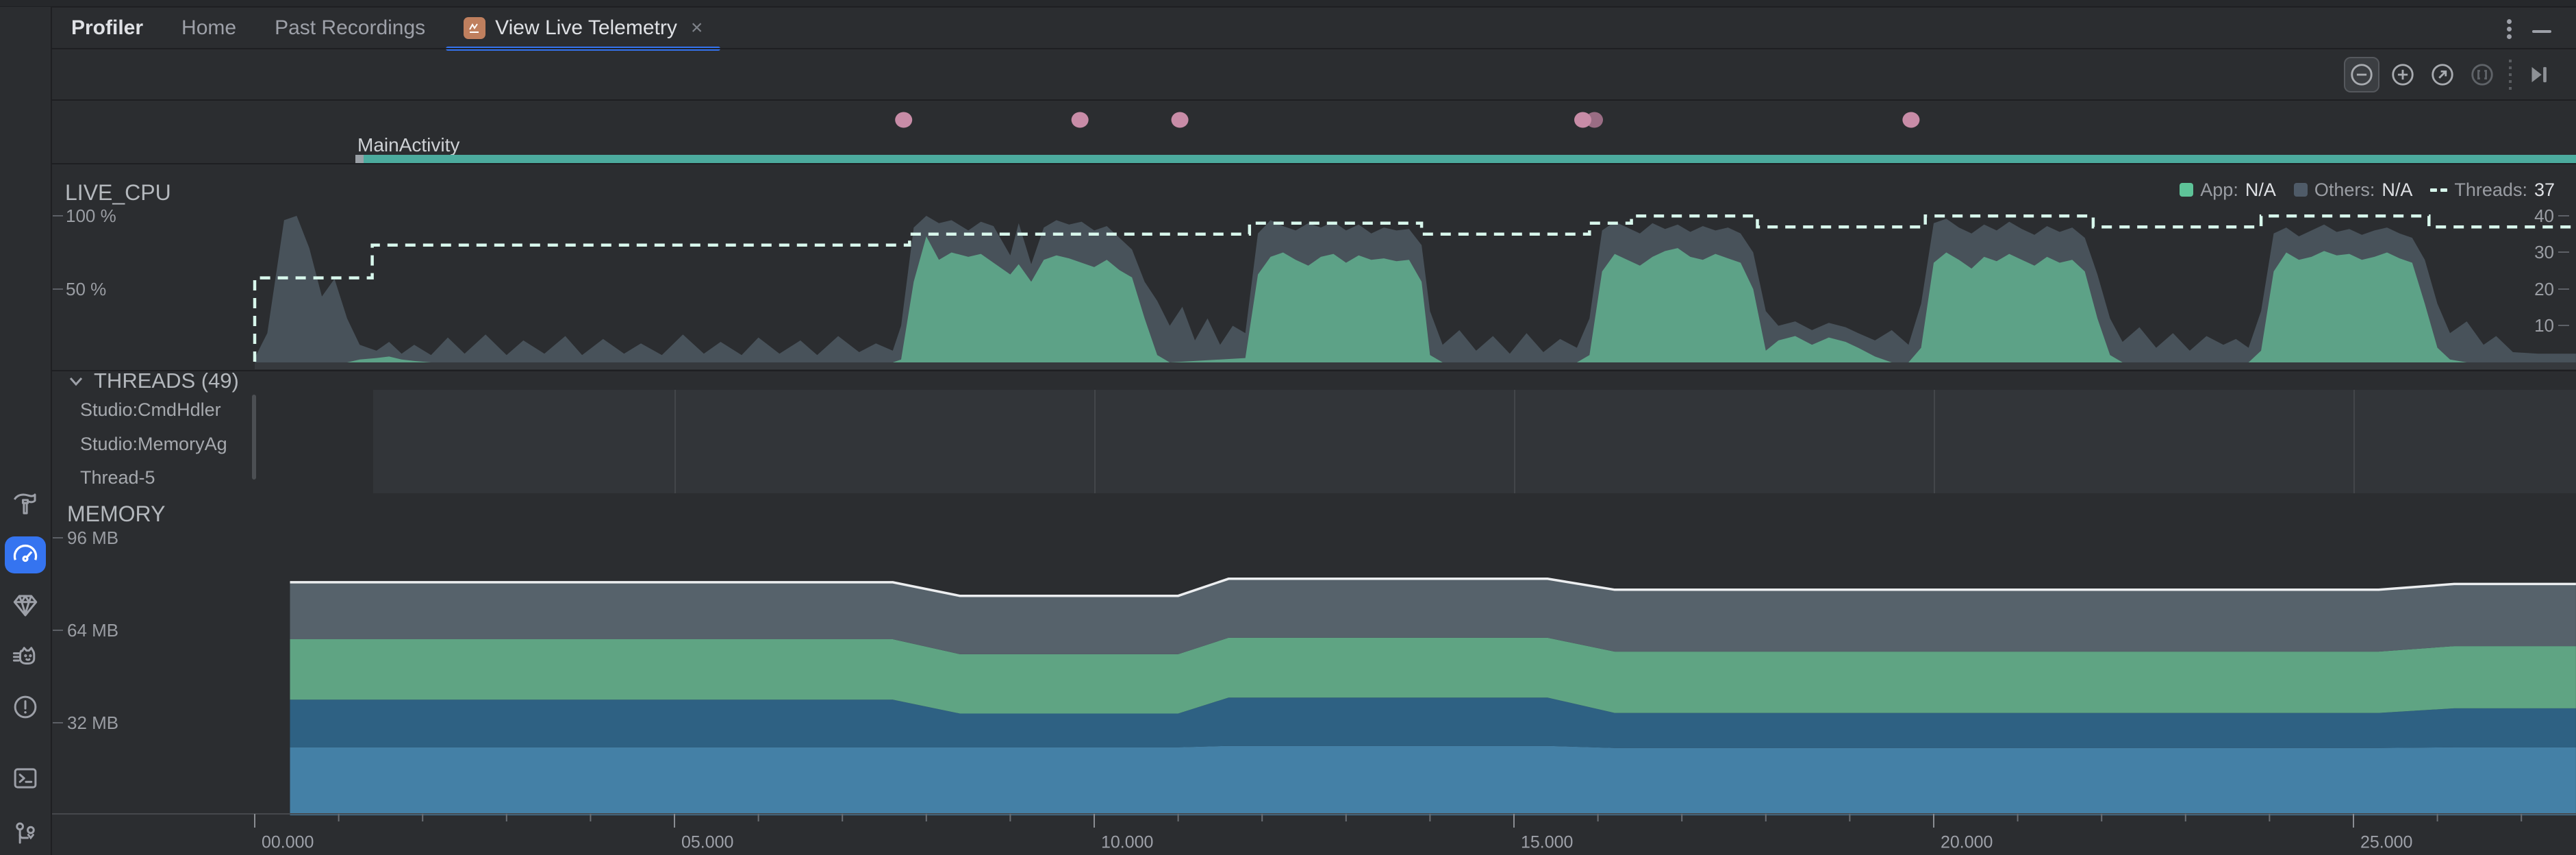  What do you see at coordinates (91, 216) in the screenshot?
I see `cpu-axis-label: 100 %` at bounding box center [91, 216].